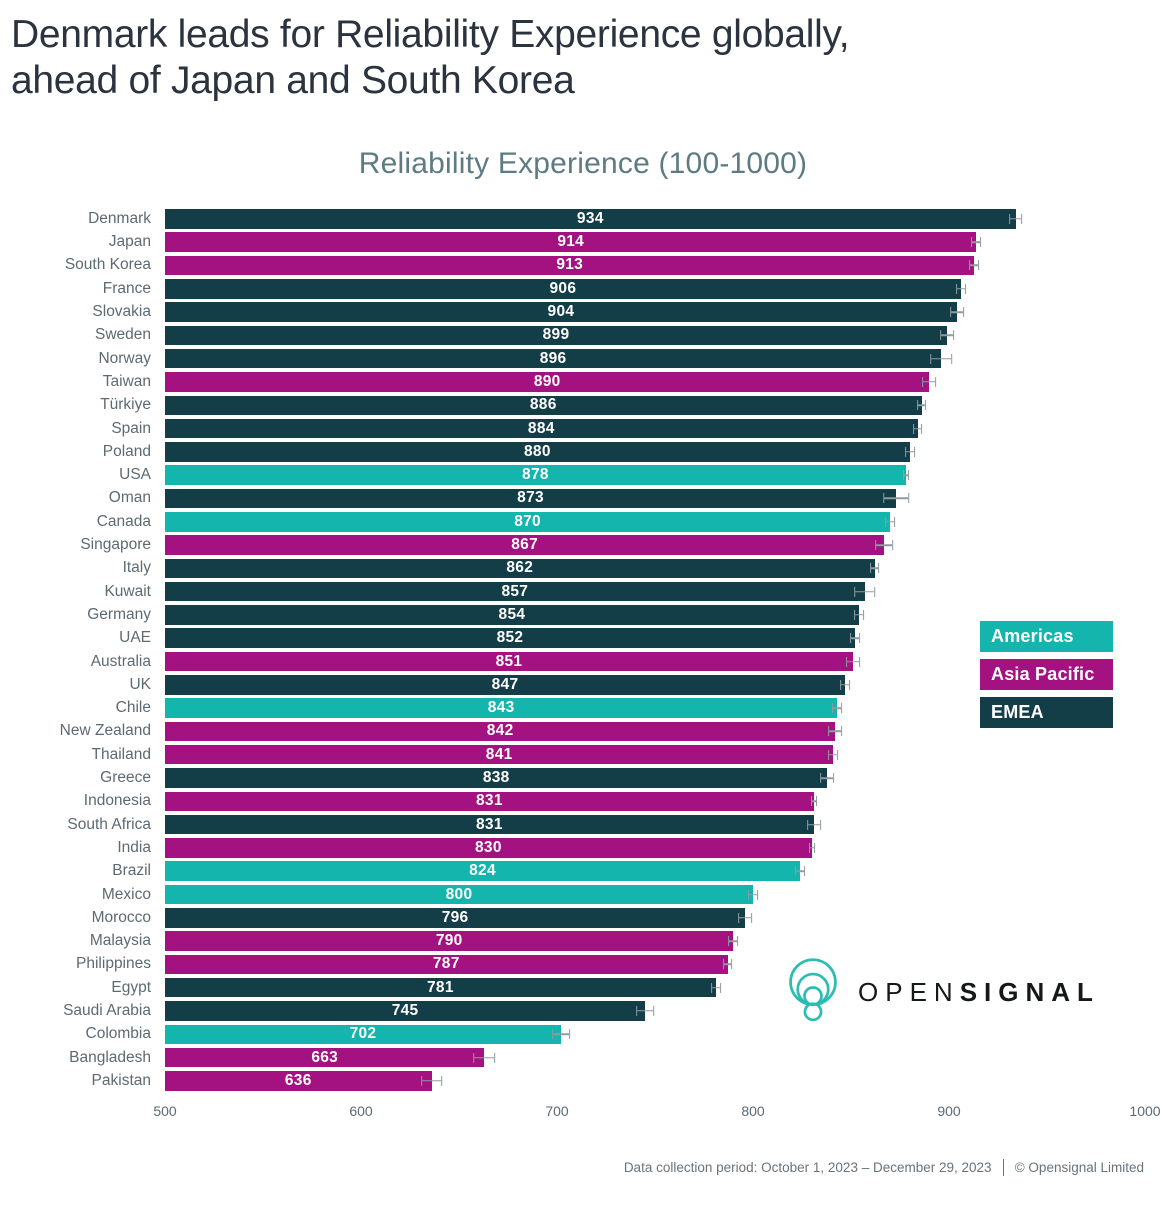  Describe the element at coordinates (537, 451) in the screenshot. I see `bar-value-label: 880` at that location.